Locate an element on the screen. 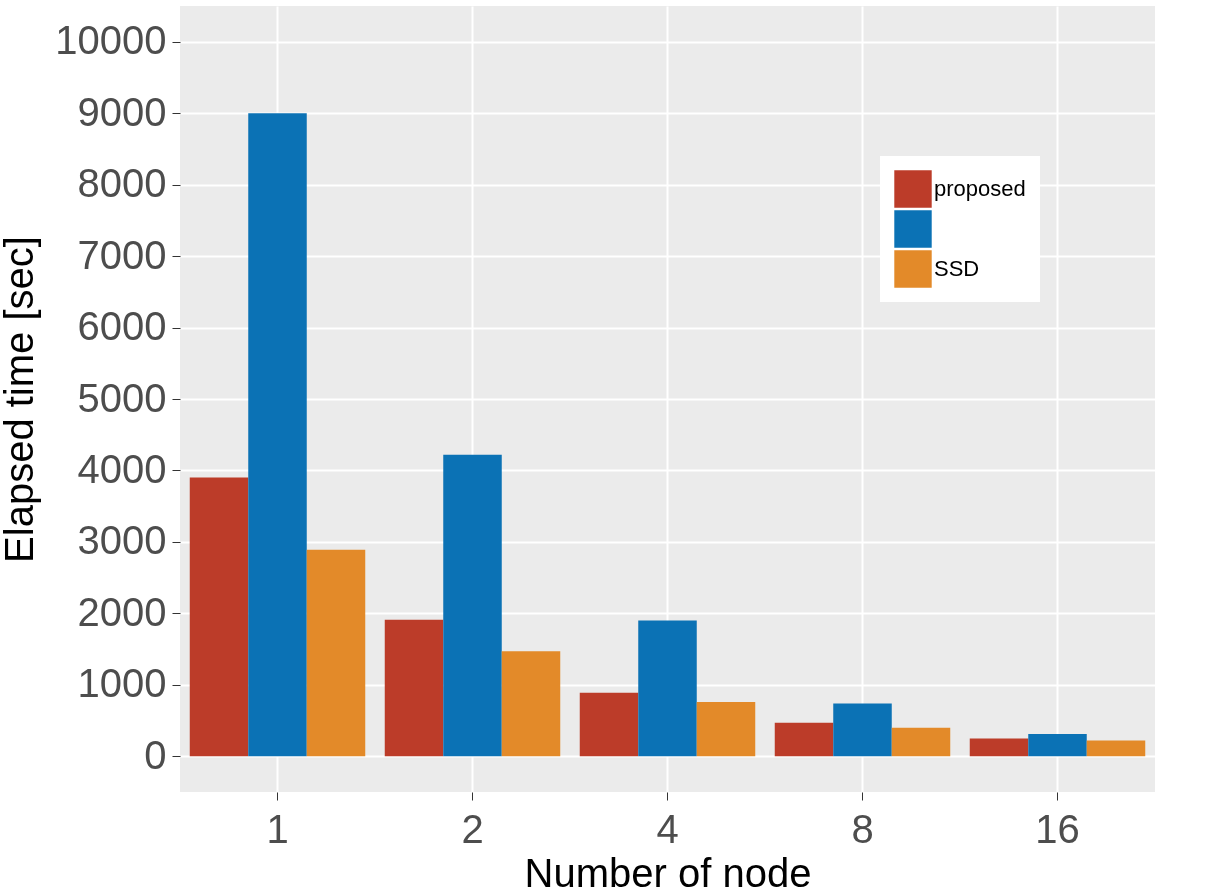 The height and width of the screenshot is (893, 1225). y-tick-label: 2000 is located at coordinates (122, 611).